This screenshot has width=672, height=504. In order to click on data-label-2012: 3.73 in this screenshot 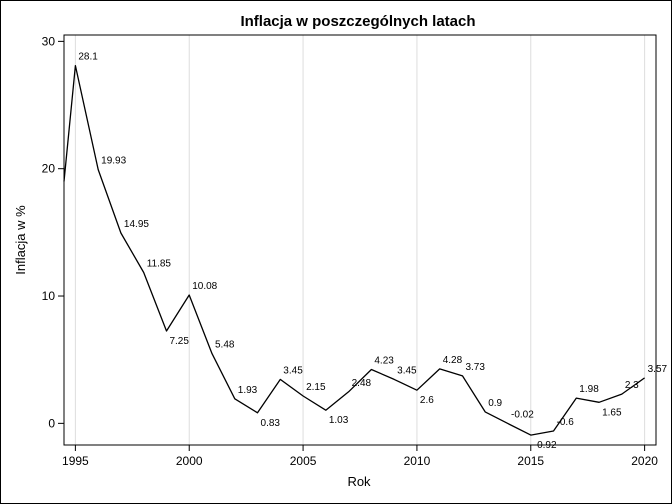, I will do `click(475, 367)`.